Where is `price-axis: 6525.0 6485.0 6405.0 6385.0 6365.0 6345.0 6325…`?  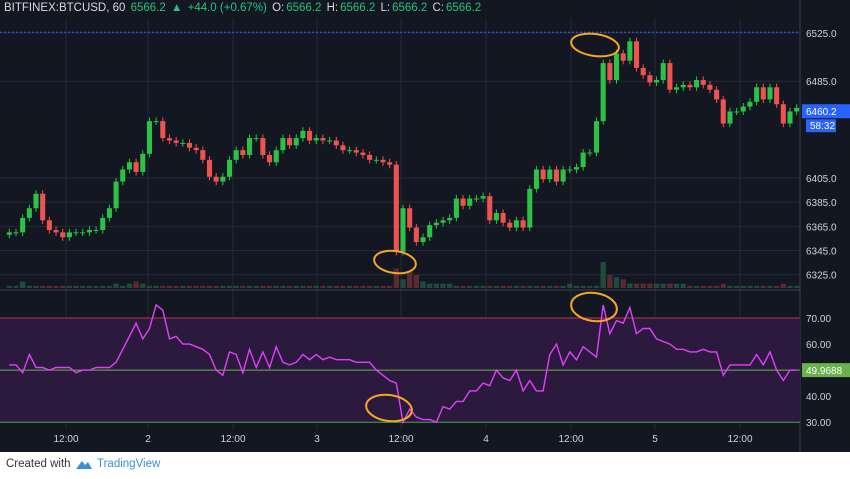 price-axis: 6525.0 6485.0 6405.0 6385.0 6365.0 6345.0 6325… is located at coordinates (825, 226).